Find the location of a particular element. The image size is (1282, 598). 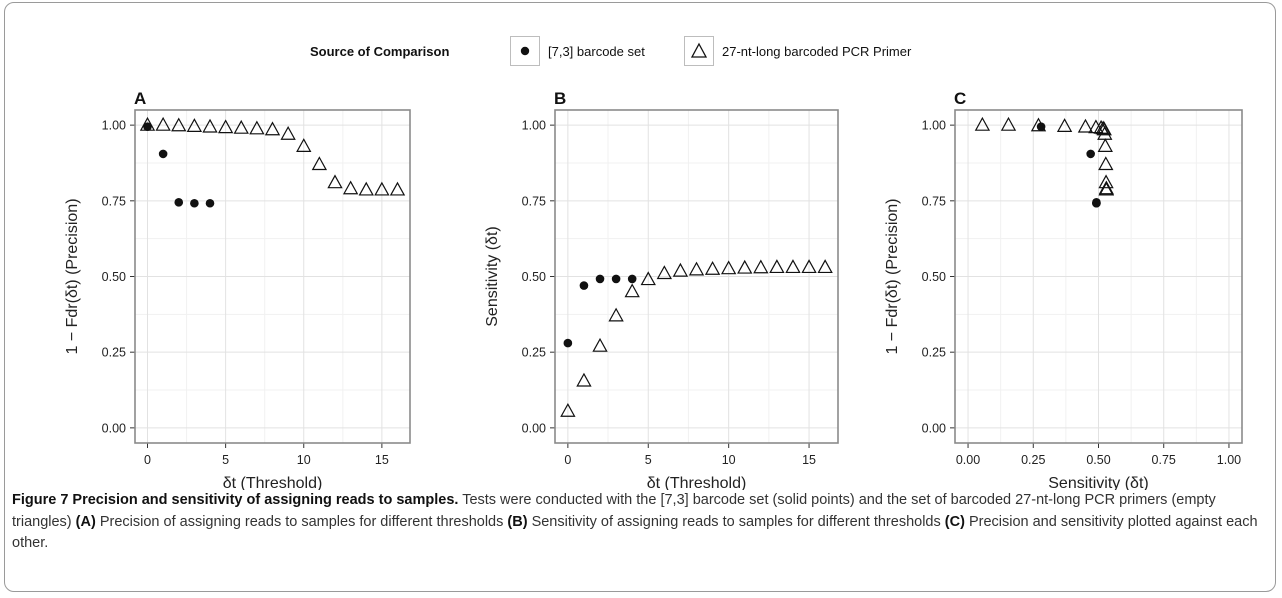

x-tick-label: 0 is located at coordinates (147, 460).